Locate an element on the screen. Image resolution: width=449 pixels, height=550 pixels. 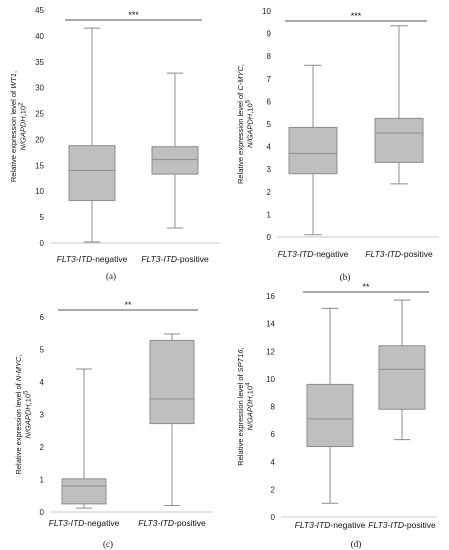
y-axis-label-part: 4 is located at coordinates (249, 384).